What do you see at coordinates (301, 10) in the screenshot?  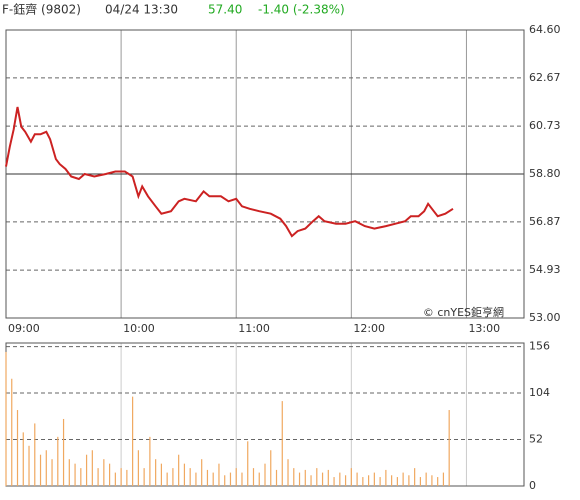 I see `change: -1.40 (-2.38%)` at bounding box center [301, 10].